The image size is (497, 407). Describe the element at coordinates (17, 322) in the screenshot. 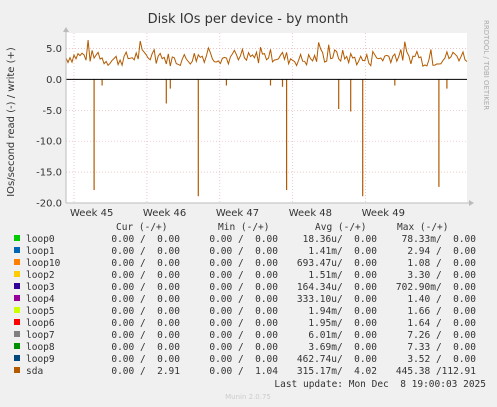

I see `legend-swatch-loop6` at that location.